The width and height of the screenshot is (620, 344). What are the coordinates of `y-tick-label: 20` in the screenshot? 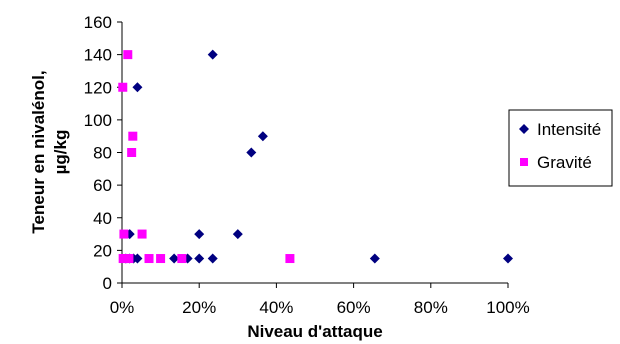 It's located at (102, 250).